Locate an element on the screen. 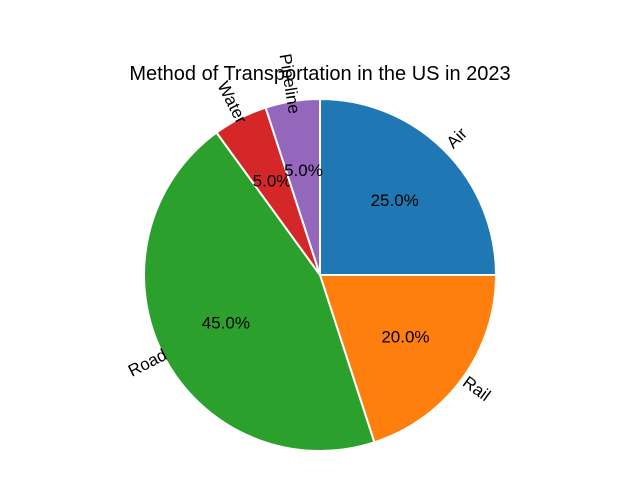 This screenshot has width=640, height=485. slice-label-air: Air is located at coordinates (457, 138).